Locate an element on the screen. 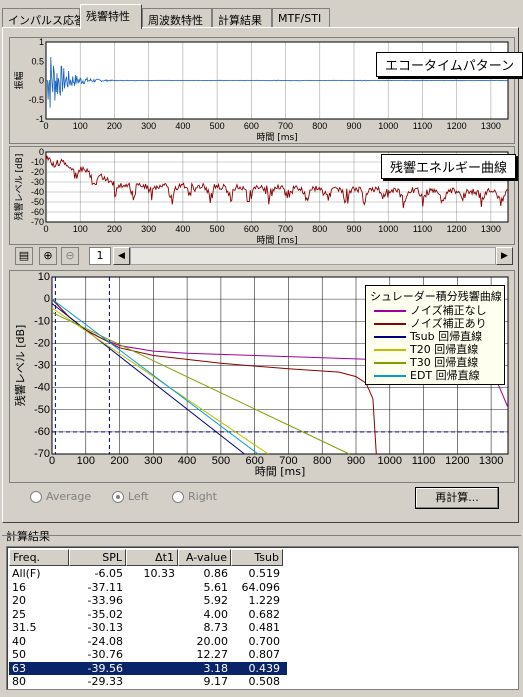 The height and width of the screenshot is (697, 523). page-number-field: 1 is located at coordinates (100, 256).